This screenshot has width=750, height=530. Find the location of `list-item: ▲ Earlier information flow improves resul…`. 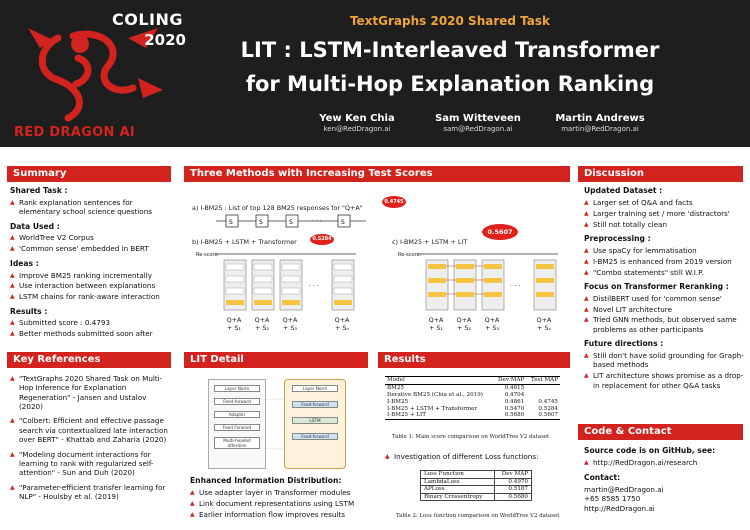

list-item: ▲ Earlier information flow improves resul… is located at coordinates (267, 514).